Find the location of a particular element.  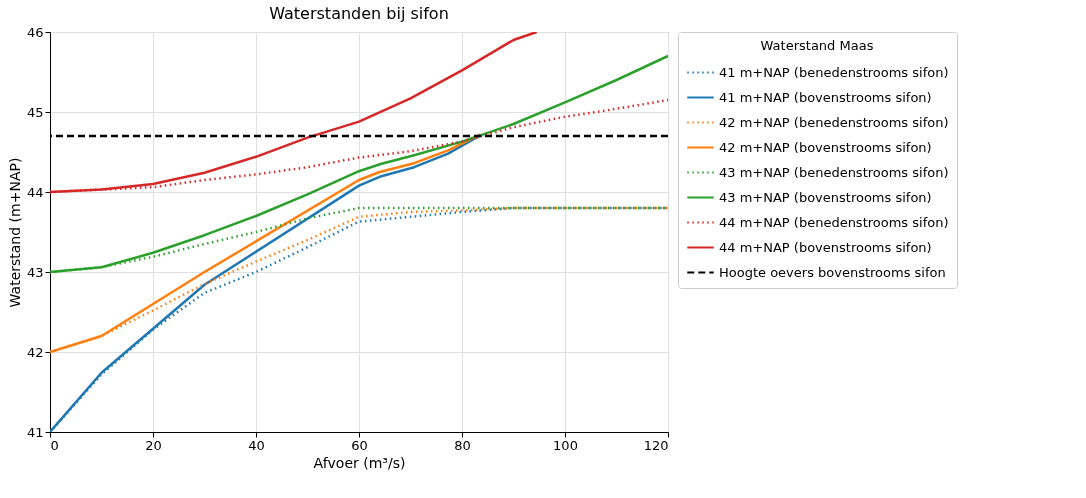

legend-label: 43 m+NAP (benedenstrooms sifon) is located at coordinates (834, 172).